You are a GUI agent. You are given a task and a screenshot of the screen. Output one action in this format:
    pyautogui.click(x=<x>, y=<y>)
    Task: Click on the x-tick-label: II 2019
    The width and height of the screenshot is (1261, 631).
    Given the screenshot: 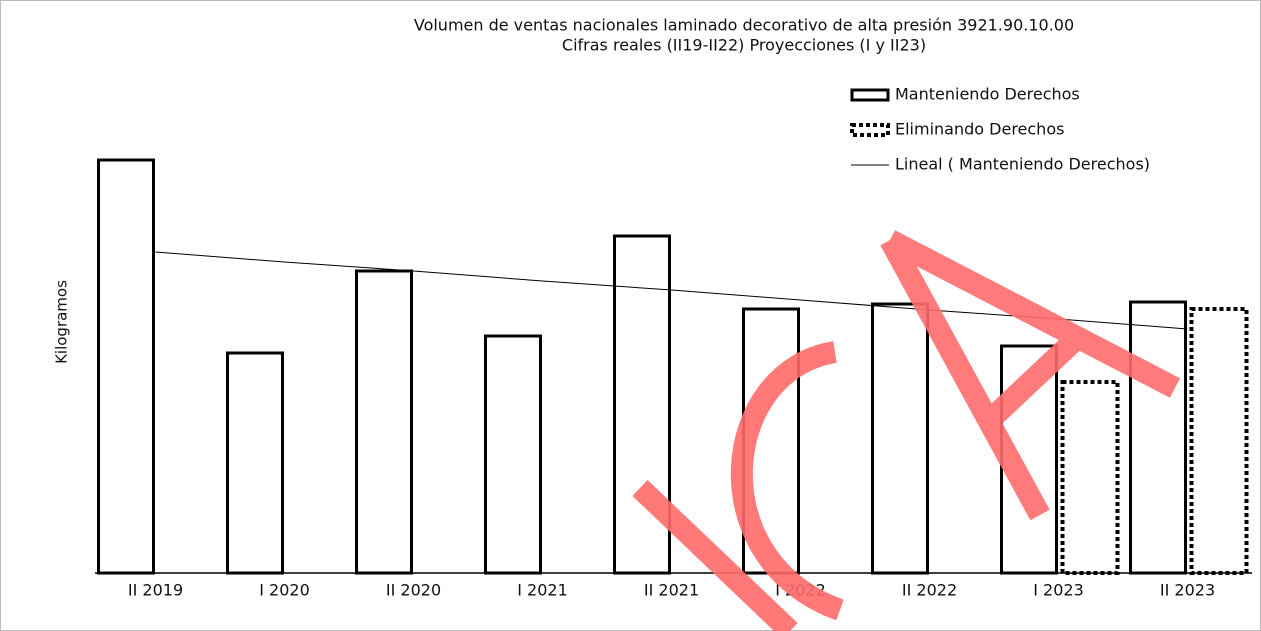 What is the action you would take?
    pyautogui.click(x=155, y=590)
    